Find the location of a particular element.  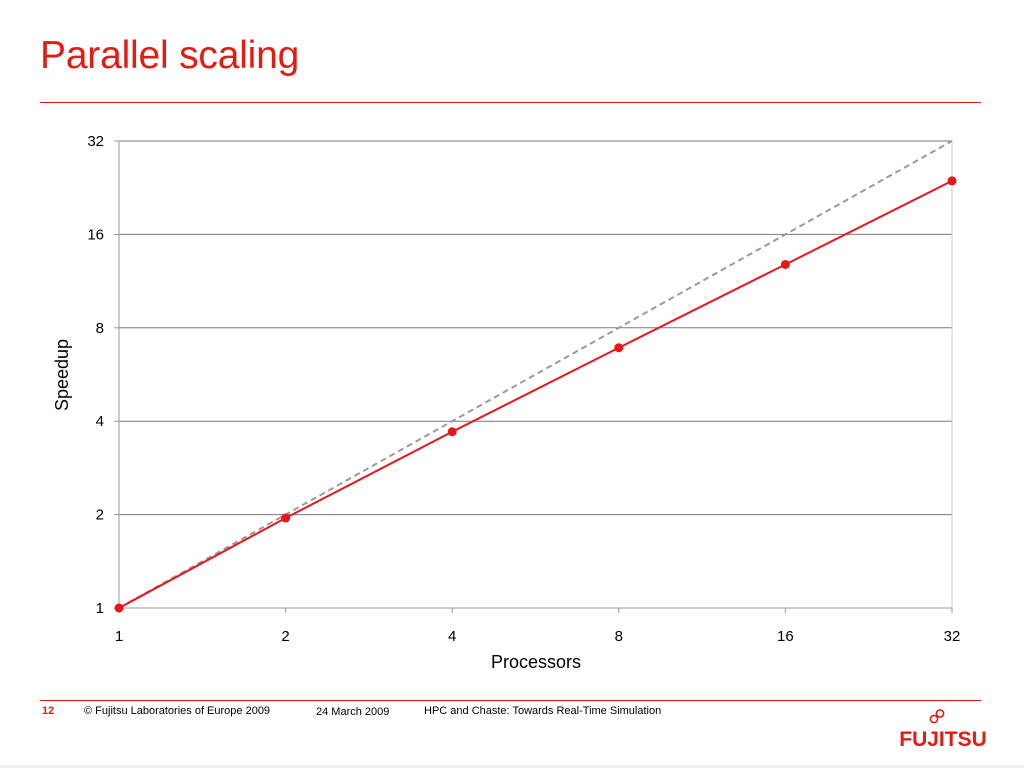

y-axis-label: Speedup is located at coordinates (62, 375).